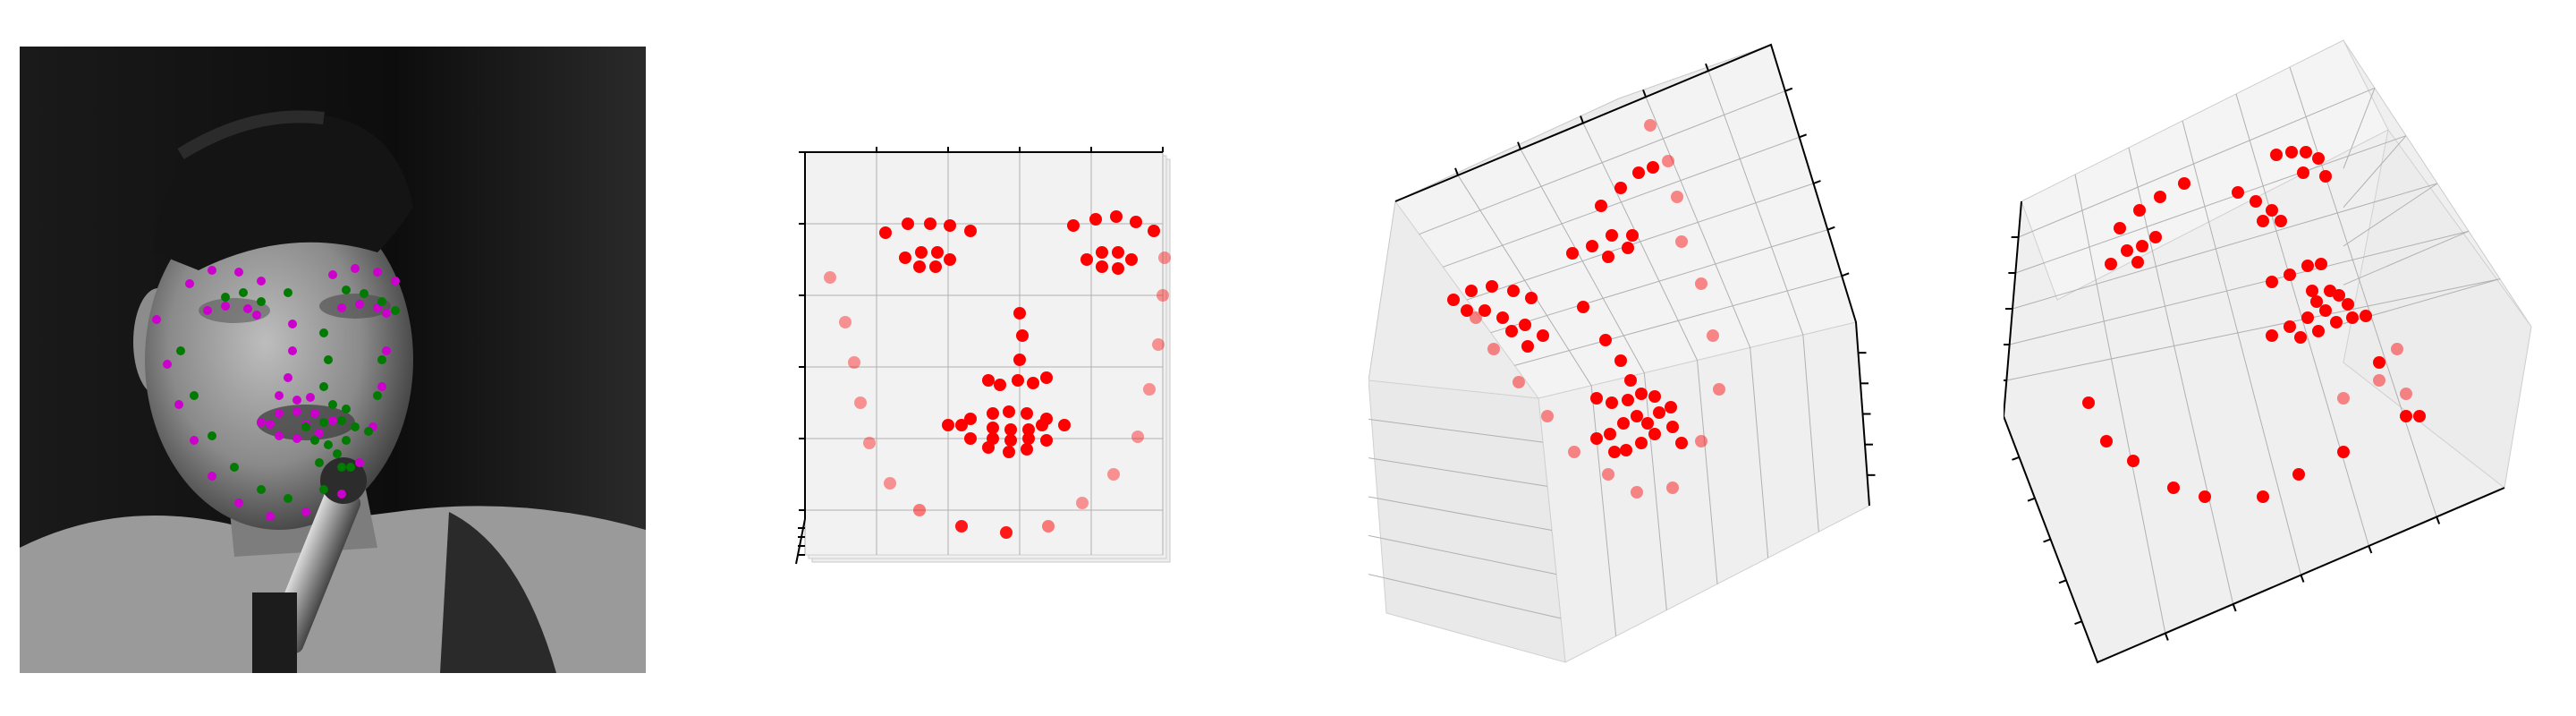 This screenshot has height=716, width=2576. I want to click on plot-frontal-view, so click(984, 358).